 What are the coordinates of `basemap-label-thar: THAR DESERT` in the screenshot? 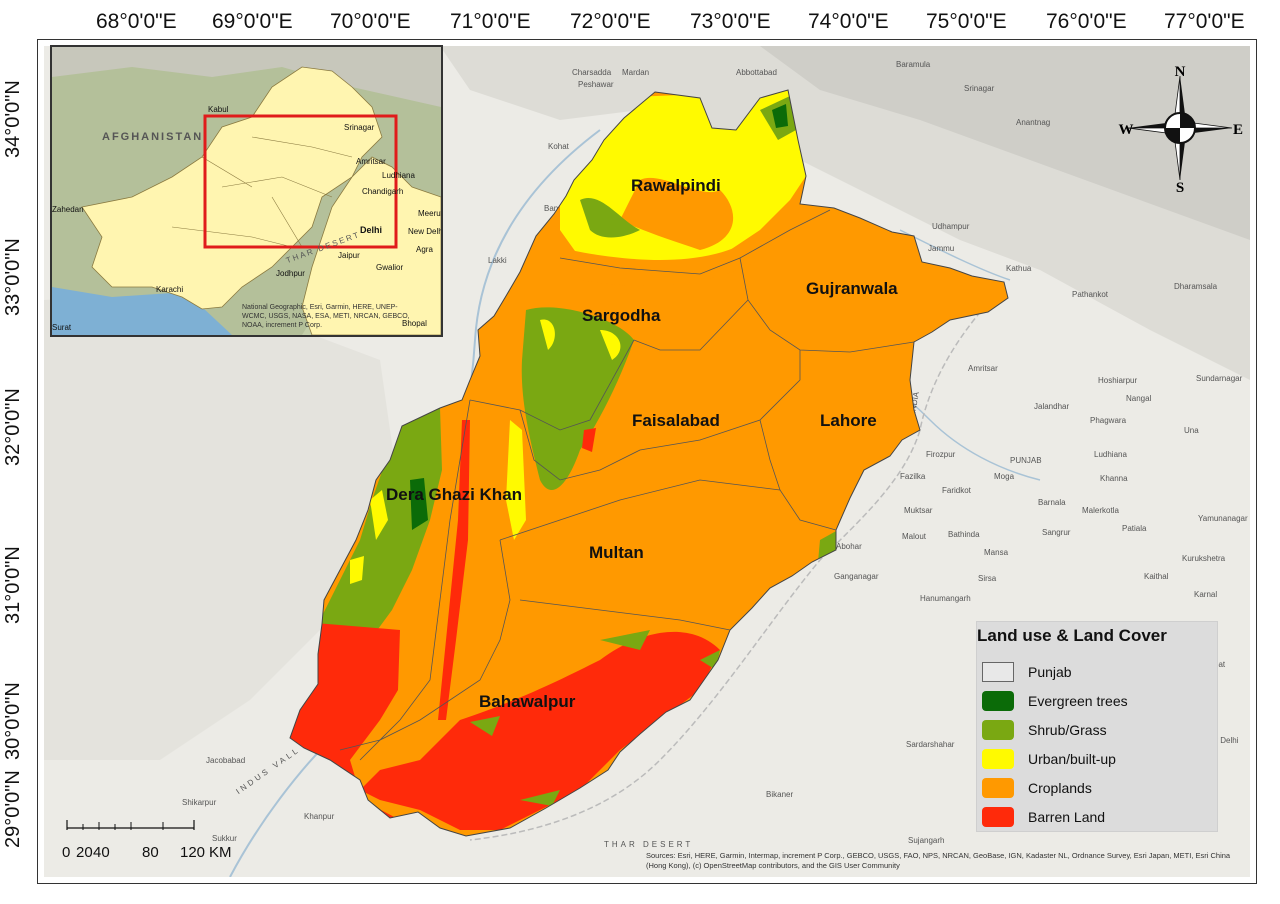 It's located at (649, 844).